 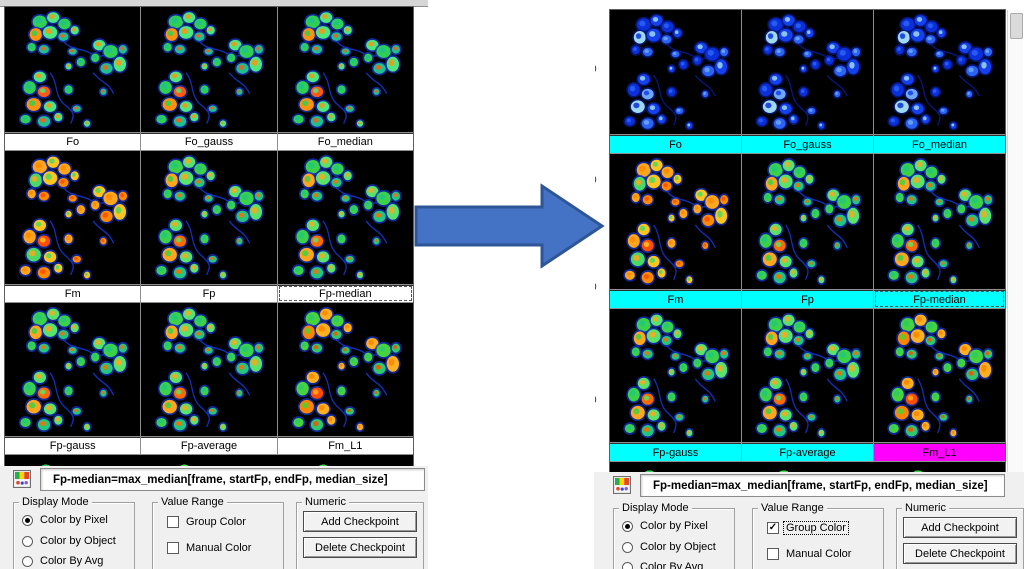 I want to click on cell-caption: Fm_L1, so click(x=345, y=445).